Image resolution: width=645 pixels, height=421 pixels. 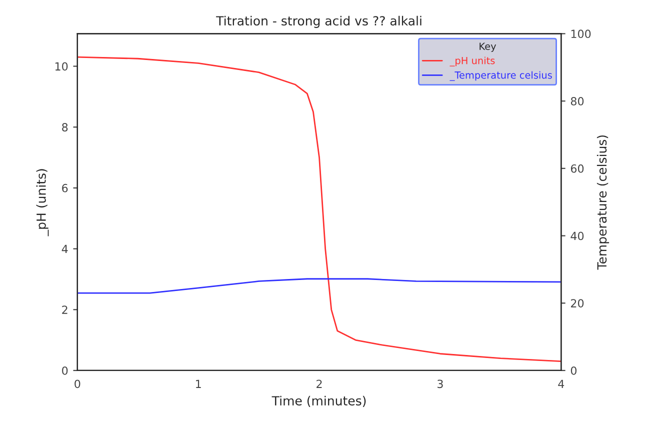 I want to click on y2-tick-label: 60, so click(x=577, y=168).